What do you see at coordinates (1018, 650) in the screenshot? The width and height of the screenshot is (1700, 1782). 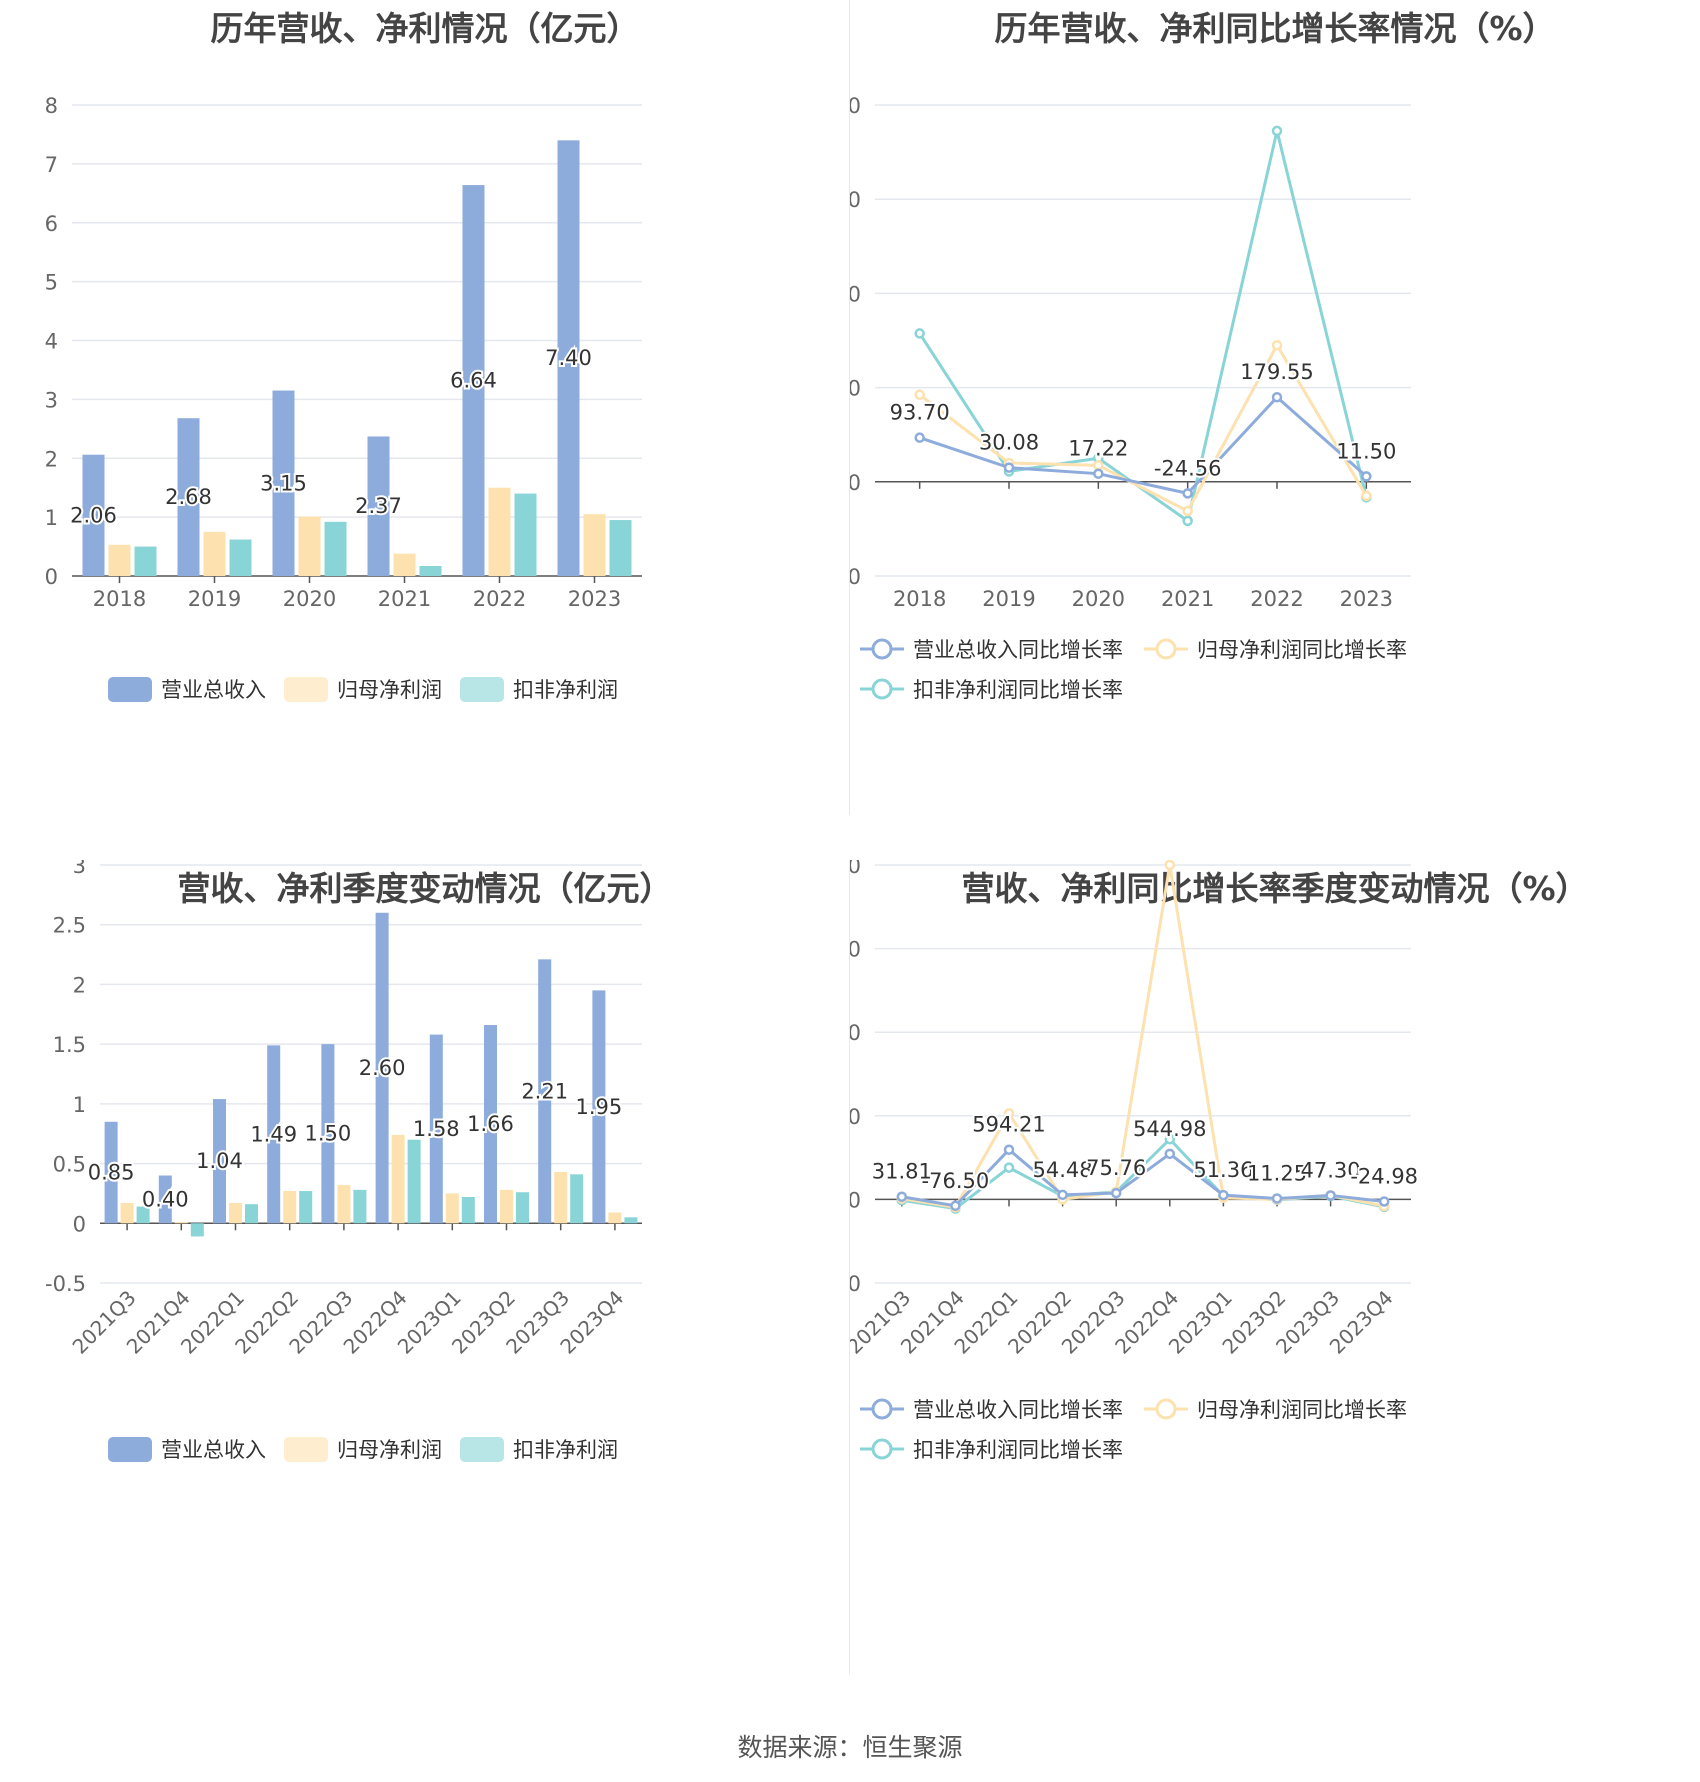 I see `legend-label: 营业总收入同比增长率` at bounding box center [1018, 650].